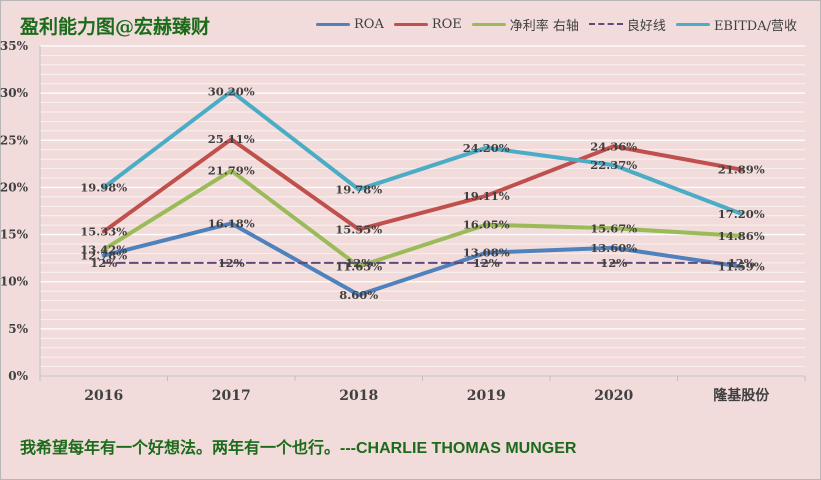 This screenshot has height=480, width=821. What do you see at coordinates (486, 148) in the screenshot?
I see `data-label-4: 24.20%` at bounding box center [486, 148].